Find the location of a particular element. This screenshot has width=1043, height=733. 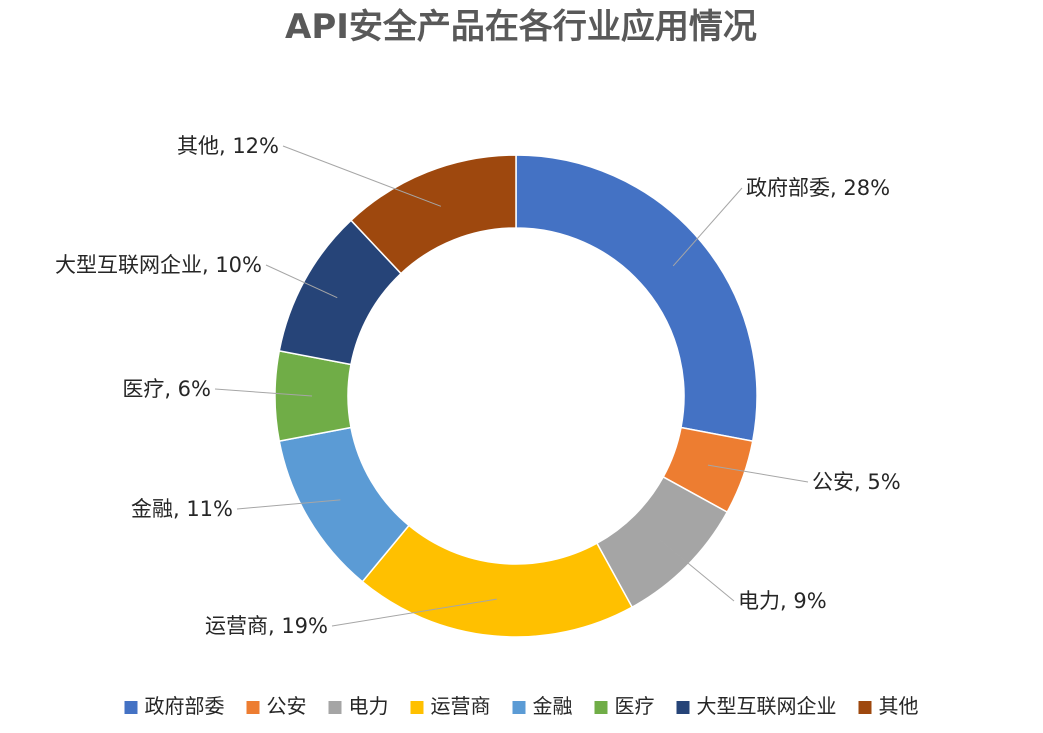

legend-item-4: 运营商 is located at coordinates (450, 706).